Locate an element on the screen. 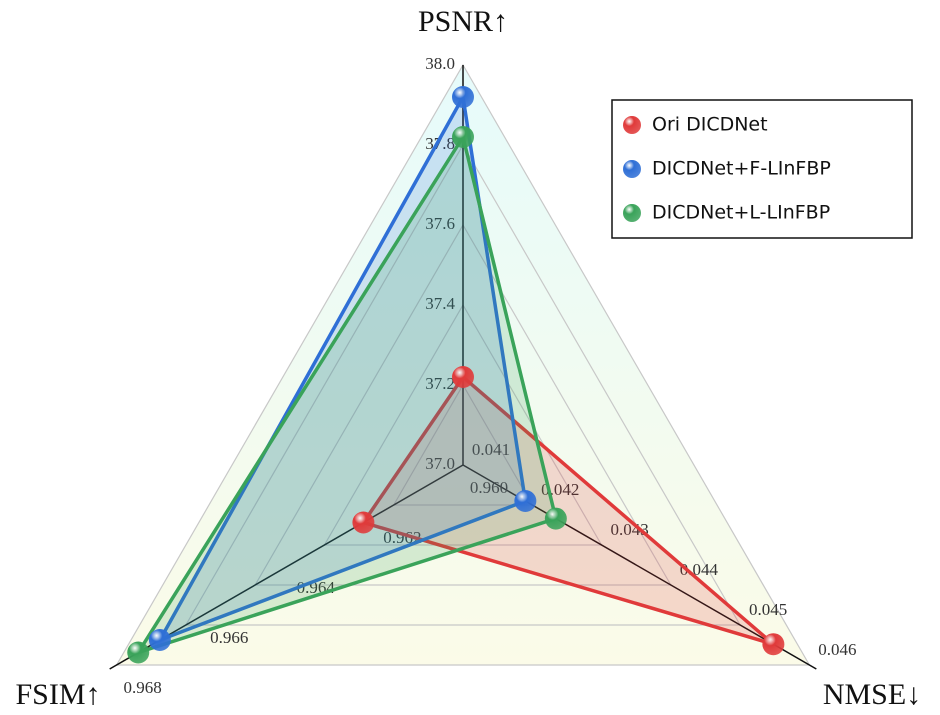 The image size is (940, 715). tick-label: 0.043 is located at coordinates (629, 529).